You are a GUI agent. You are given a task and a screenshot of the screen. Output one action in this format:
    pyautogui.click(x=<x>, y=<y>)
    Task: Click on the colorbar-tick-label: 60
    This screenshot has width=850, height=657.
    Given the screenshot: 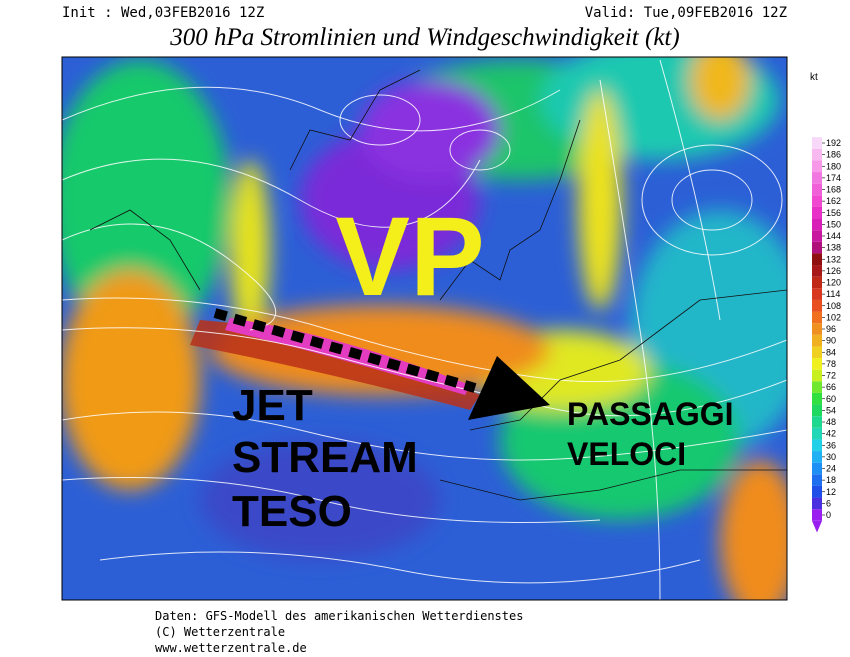 What is the action you would take?
    pyautogui.click(x=831, y=399)
    